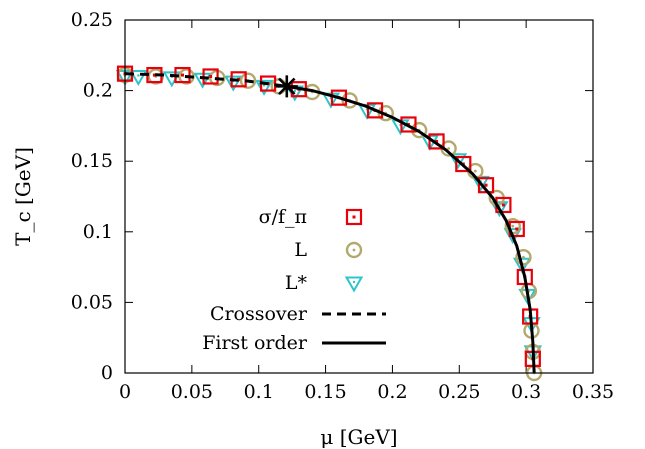  I want to click on x-tick-label: 0.35, so click(593, 392).